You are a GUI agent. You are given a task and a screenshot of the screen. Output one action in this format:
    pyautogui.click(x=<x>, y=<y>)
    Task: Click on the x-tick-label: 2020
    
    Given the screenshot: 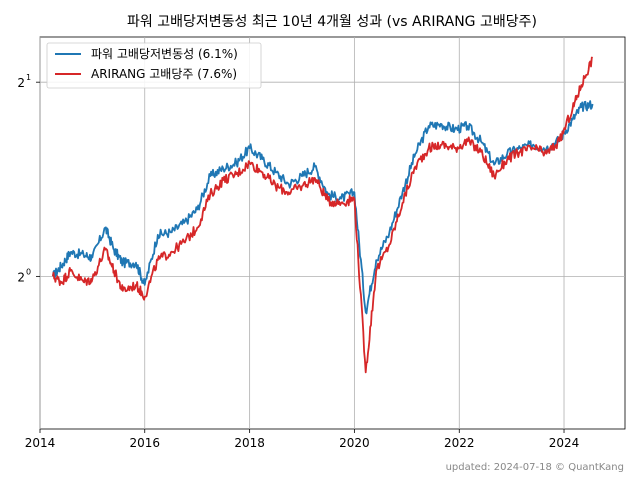 What is the action you would take?
    pyautogui.click(x=354, y=443)
    